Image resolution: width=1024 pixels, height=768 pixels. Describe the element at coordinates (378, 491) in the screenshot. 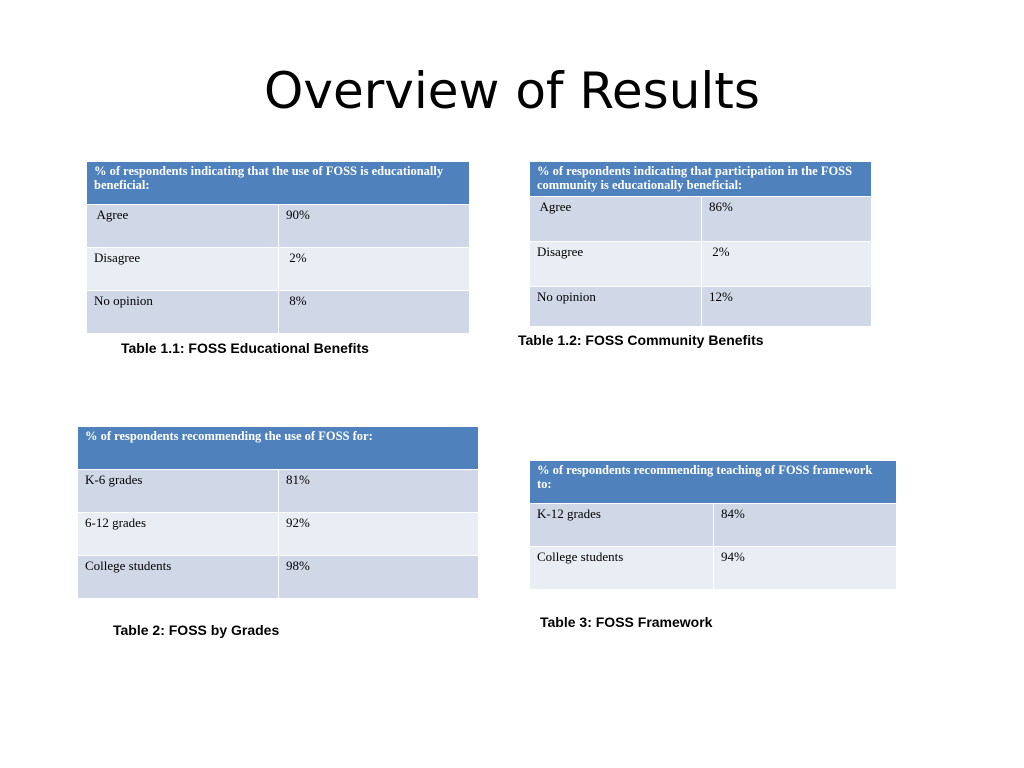

I see `row-value: 81%` at that location.